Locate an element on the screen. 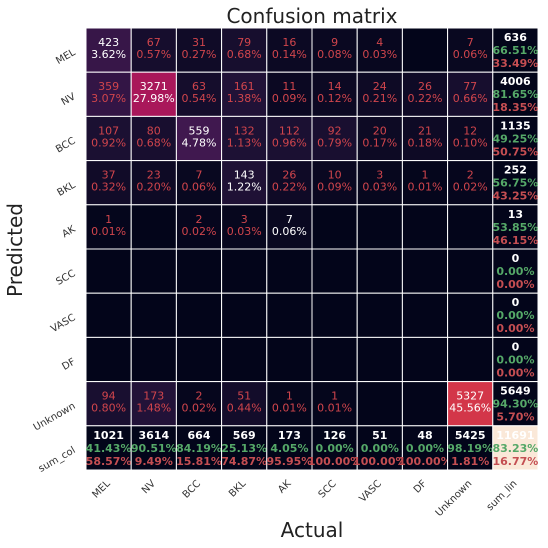  row-total-label: 0 is located at coordinates (516, 258).